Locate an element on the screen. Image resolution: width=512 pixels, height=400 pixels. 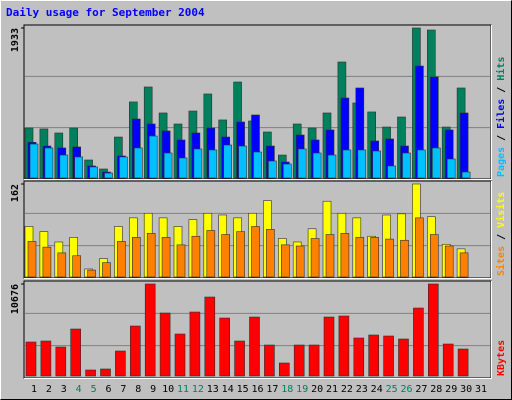
y-tick-label: 10676 is located at coordinates (15, 299).